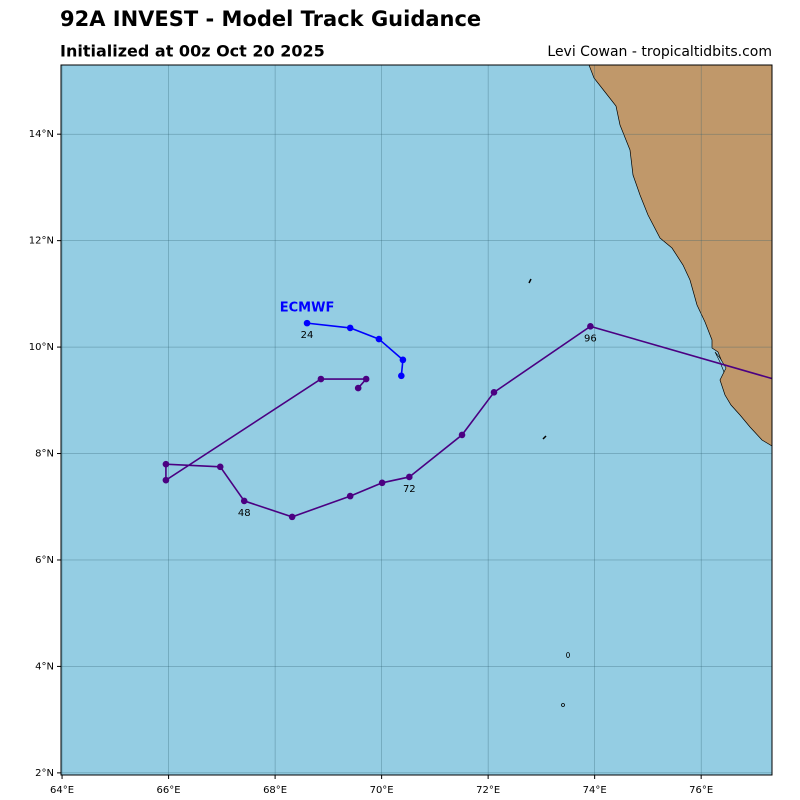 The image size is (800, 800). What do you see at coordinates (409, 489) in the screenshot?
I see `point-label: 72` at bounding box center [409, 489].